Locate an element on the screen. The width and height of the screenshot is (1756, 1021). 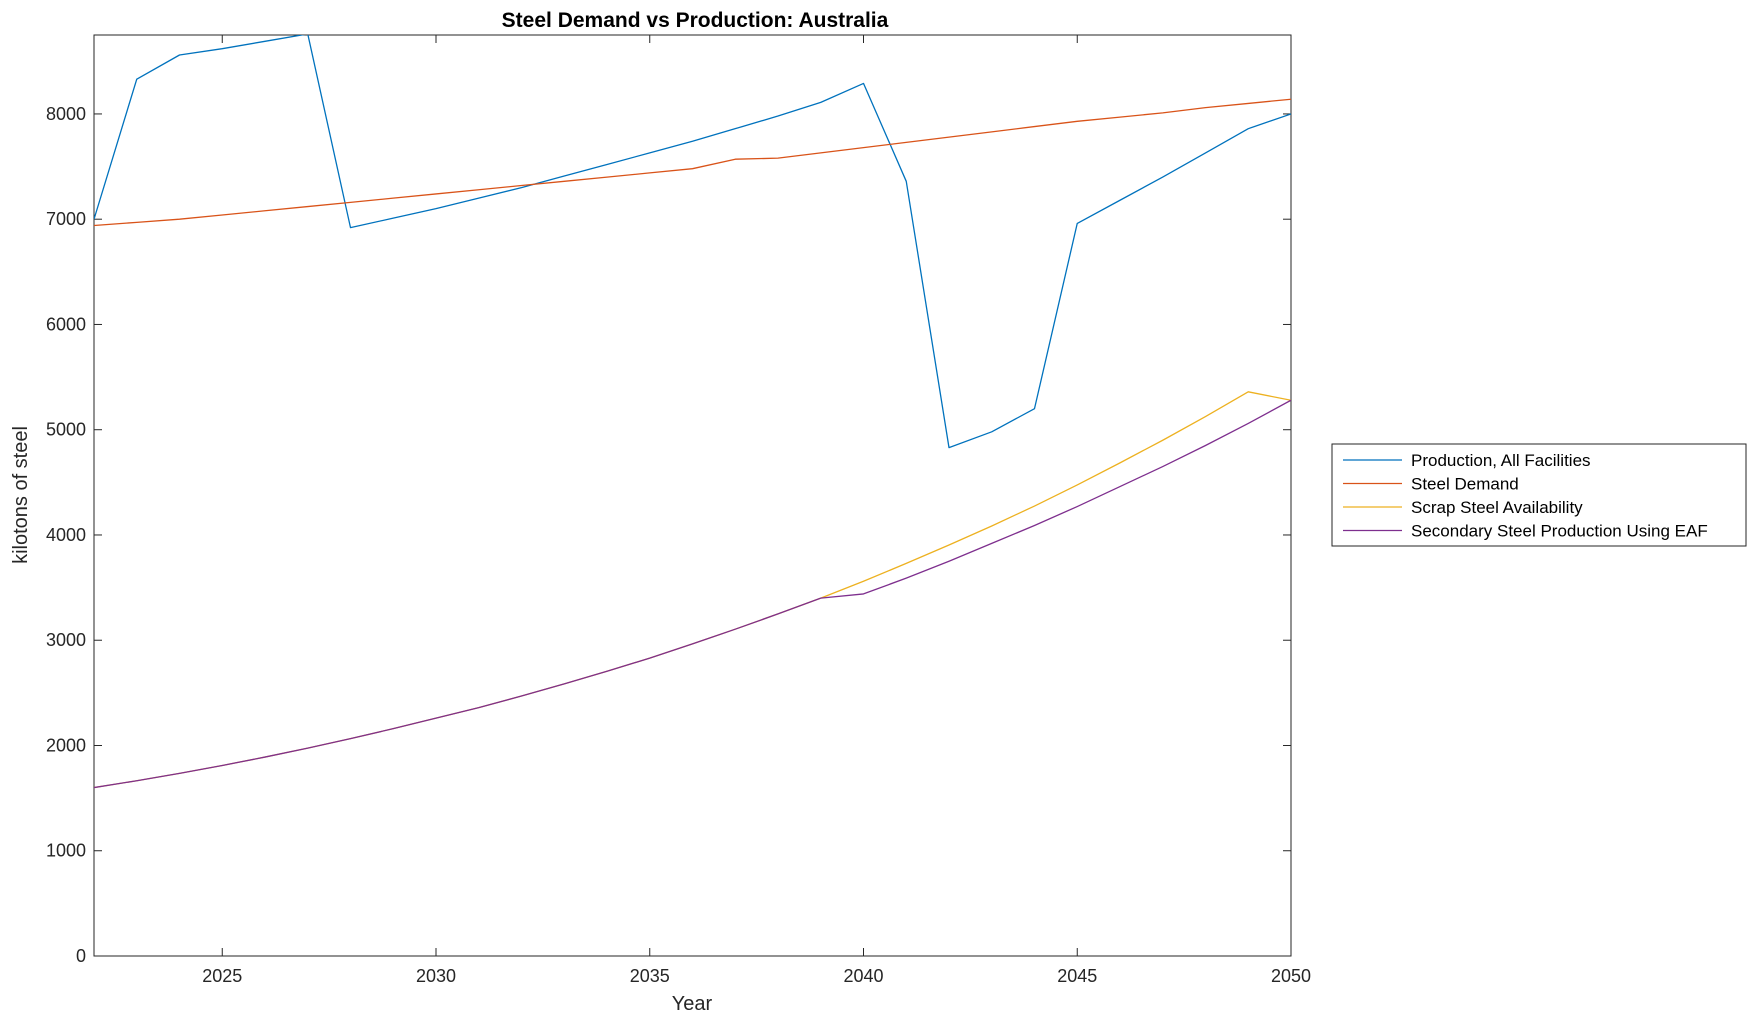
y-tick-label: 3000 is located at coordinates (66, 640).